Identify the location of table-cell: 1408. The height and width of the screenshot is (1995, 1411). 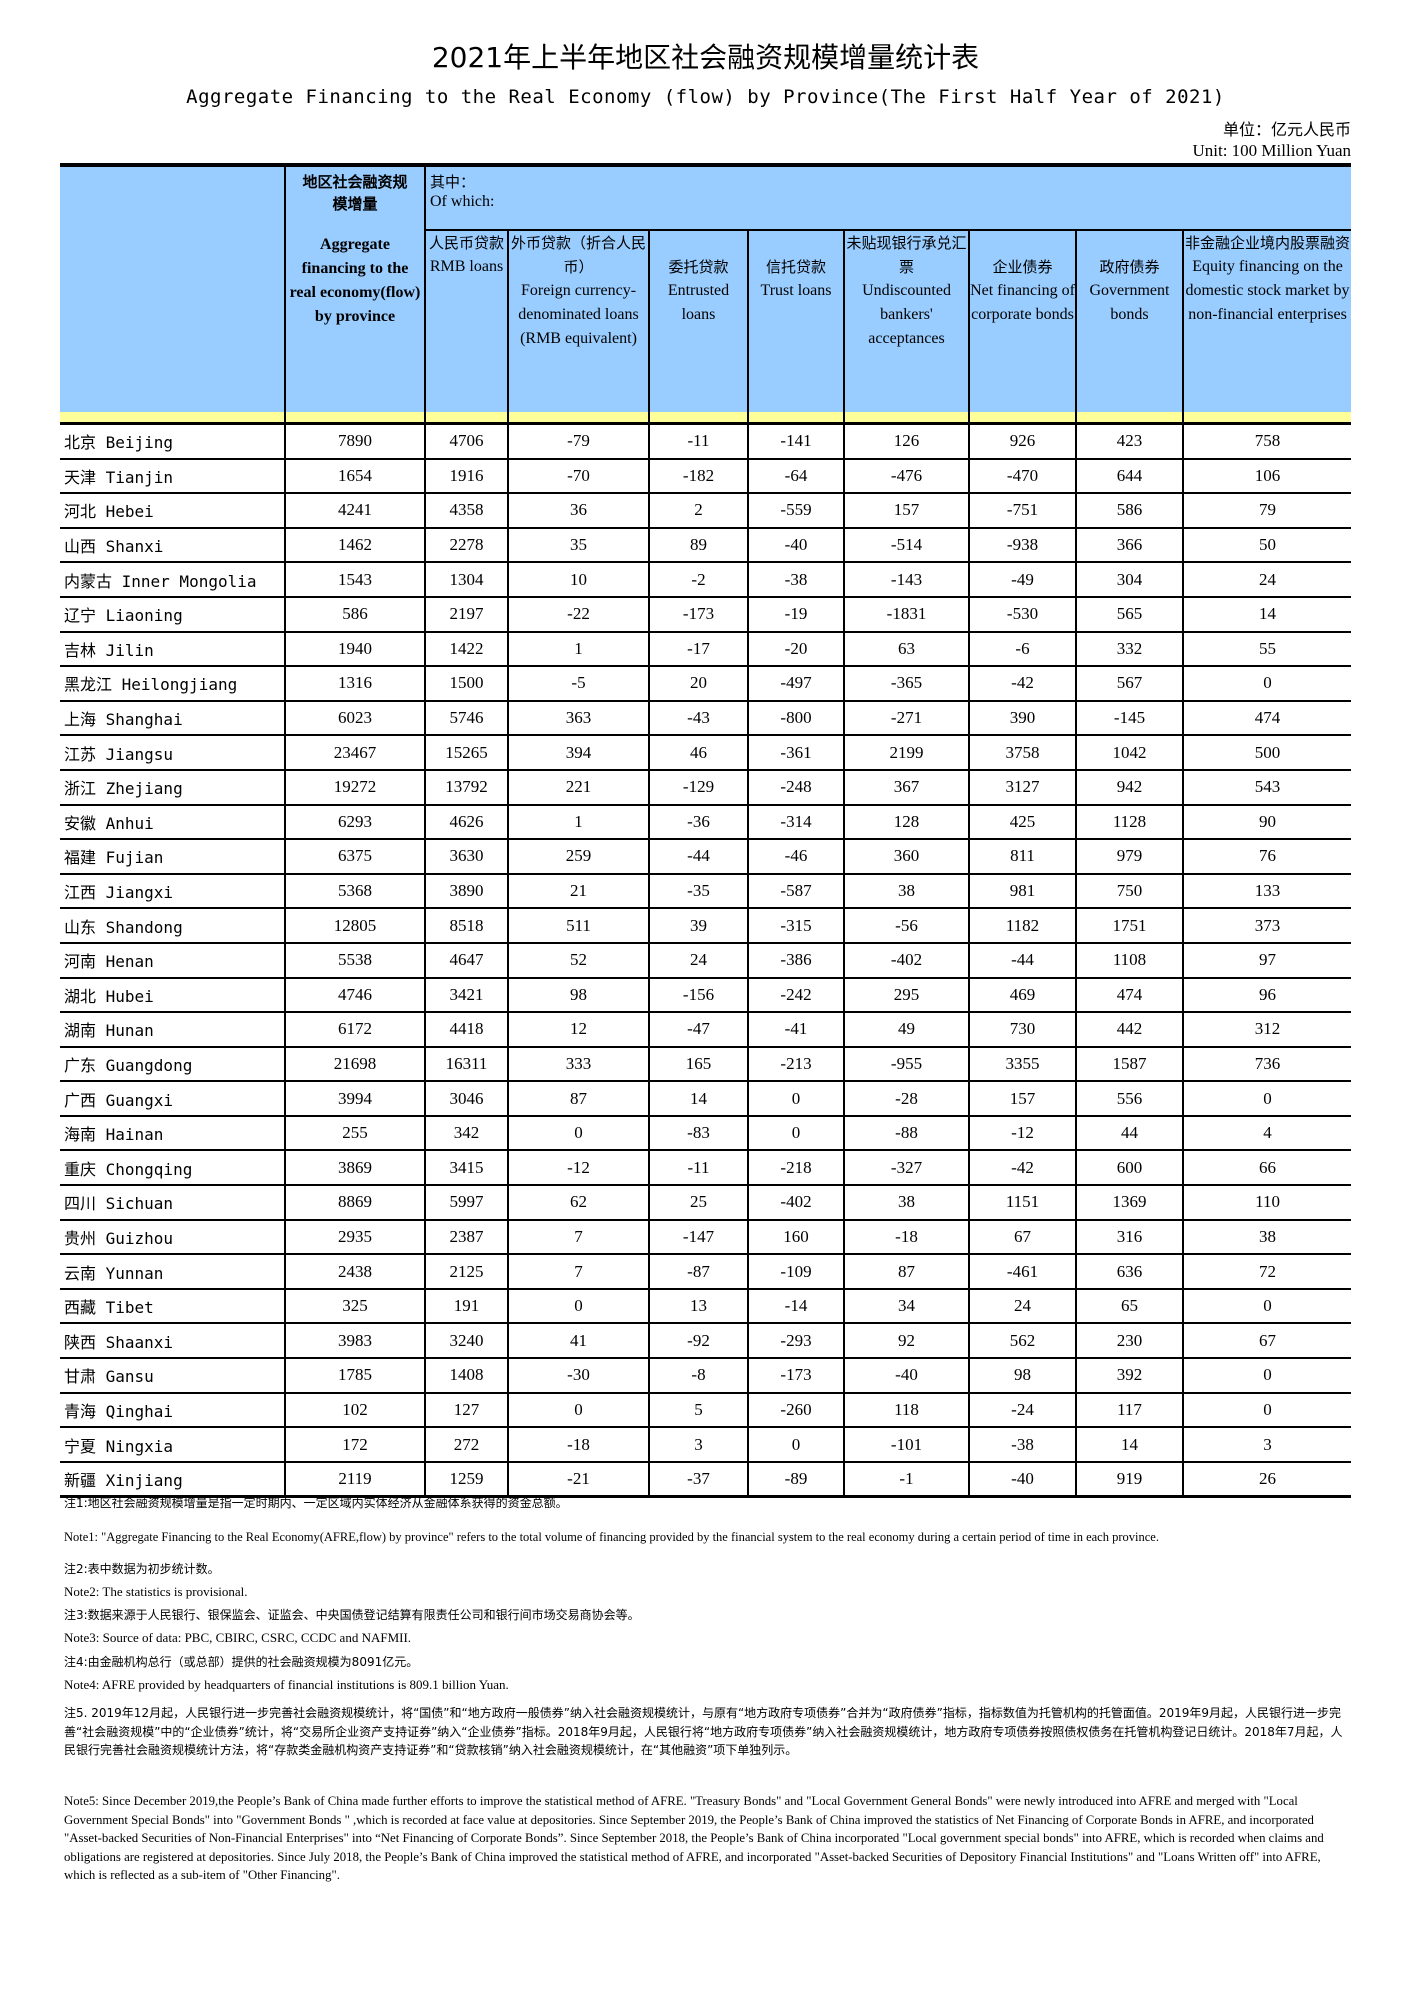
(467, 1376).